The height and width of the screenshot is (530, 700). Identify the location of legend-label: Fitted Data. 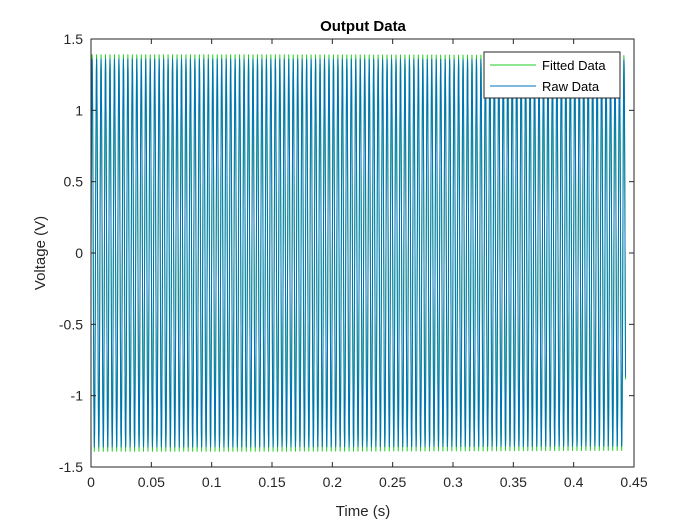
(574, 65).